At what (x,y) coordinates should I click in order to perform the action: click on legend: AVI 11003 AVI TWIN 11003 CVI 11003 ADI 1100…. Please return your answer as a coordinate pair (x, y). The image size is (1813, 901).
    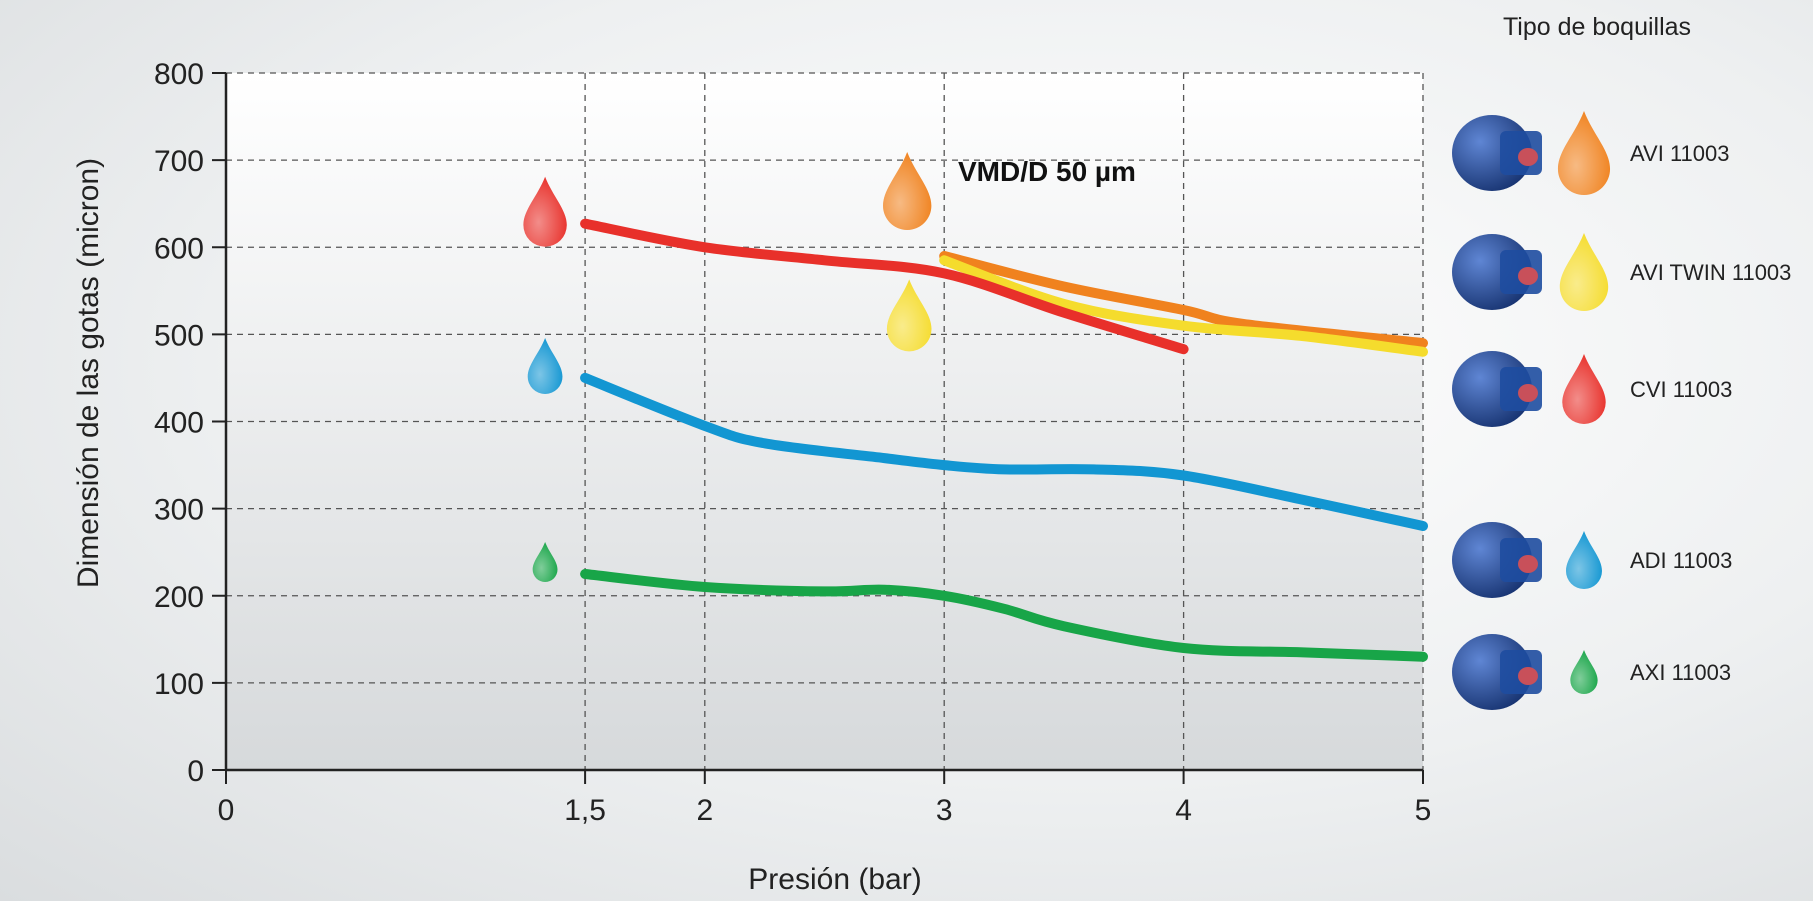
    Looking at the image, I should click on (1621, 410).